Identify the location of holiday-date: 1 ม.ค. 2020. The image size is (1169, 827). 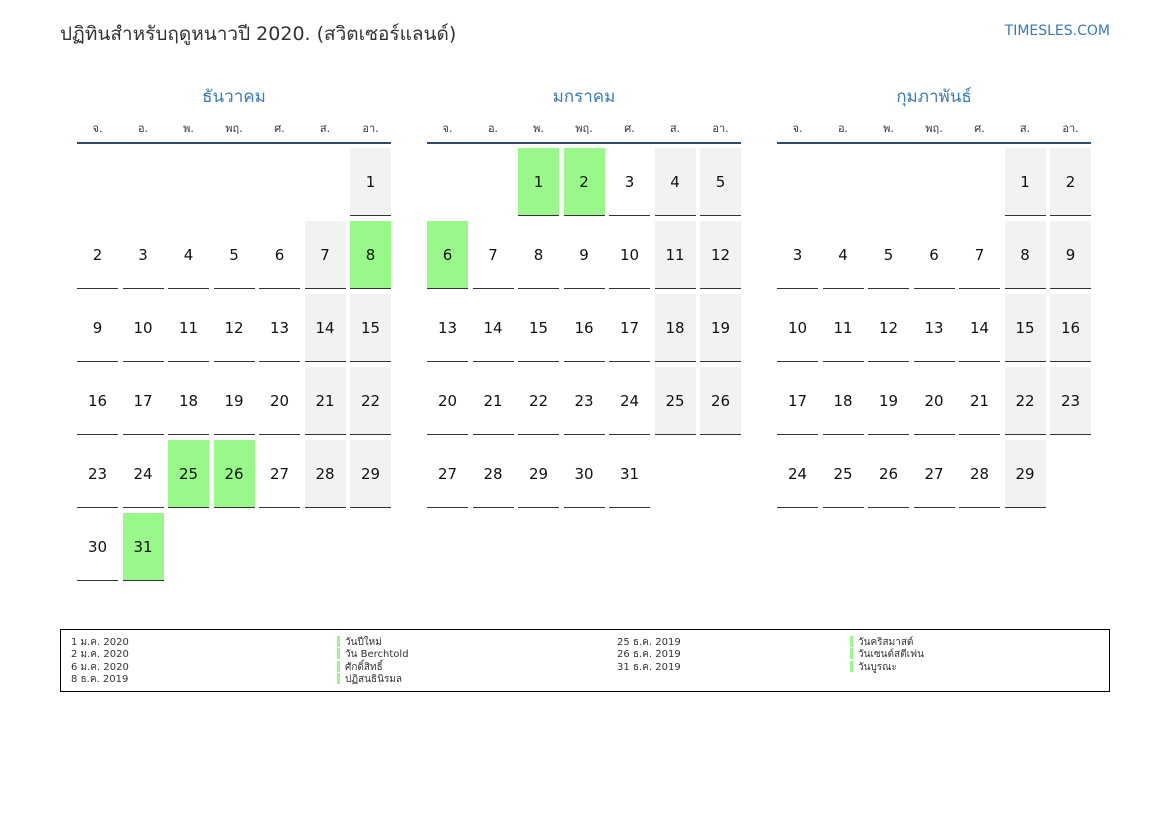
(100, 642).